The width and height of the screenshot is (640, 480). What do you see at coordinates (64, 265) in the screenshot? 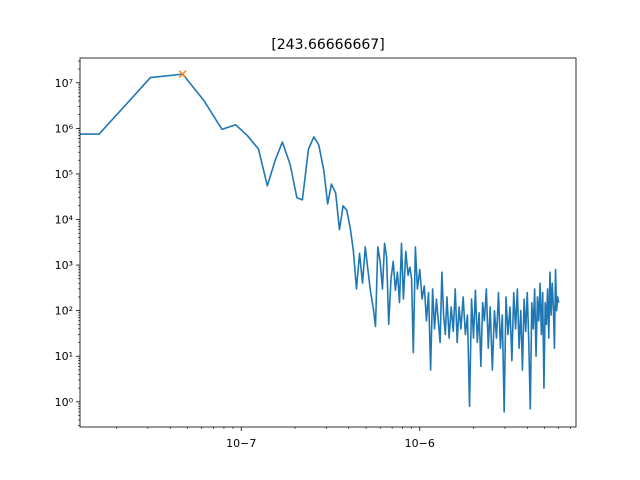
I see `y-tick-label: 10³` at bounding box center [64, 265].